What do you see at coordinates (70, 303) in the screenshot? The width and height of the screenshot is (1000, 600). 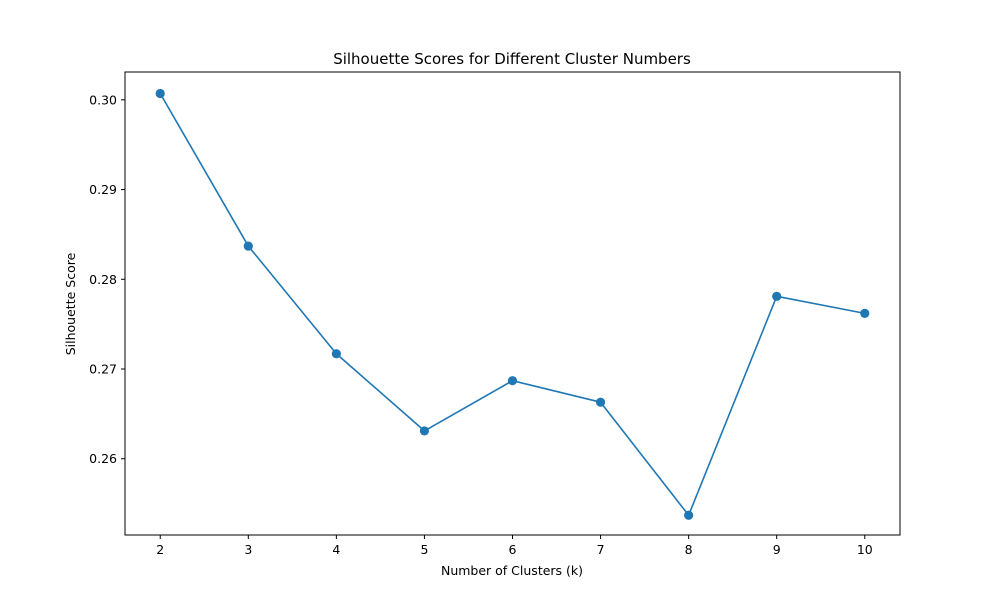 I see `y-axis-label: Silhouette Score` at bounding box center [70, 303].